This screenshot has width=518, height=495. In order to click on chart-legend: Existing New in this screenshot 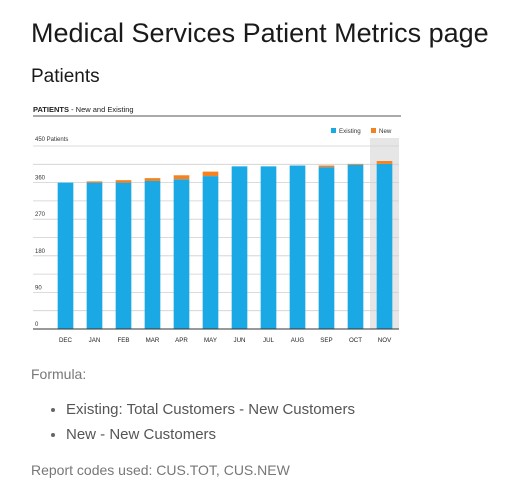, I will do `click(361, 131)`.